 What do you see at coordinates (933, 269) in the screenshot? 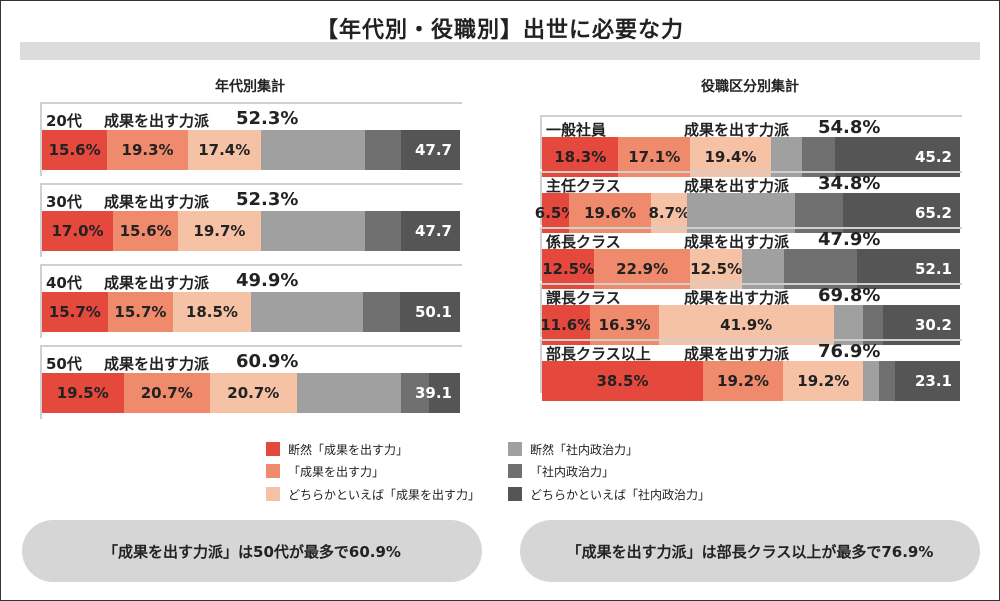
I see `right-total-label: 52.1` at bounding box center [933, 269].